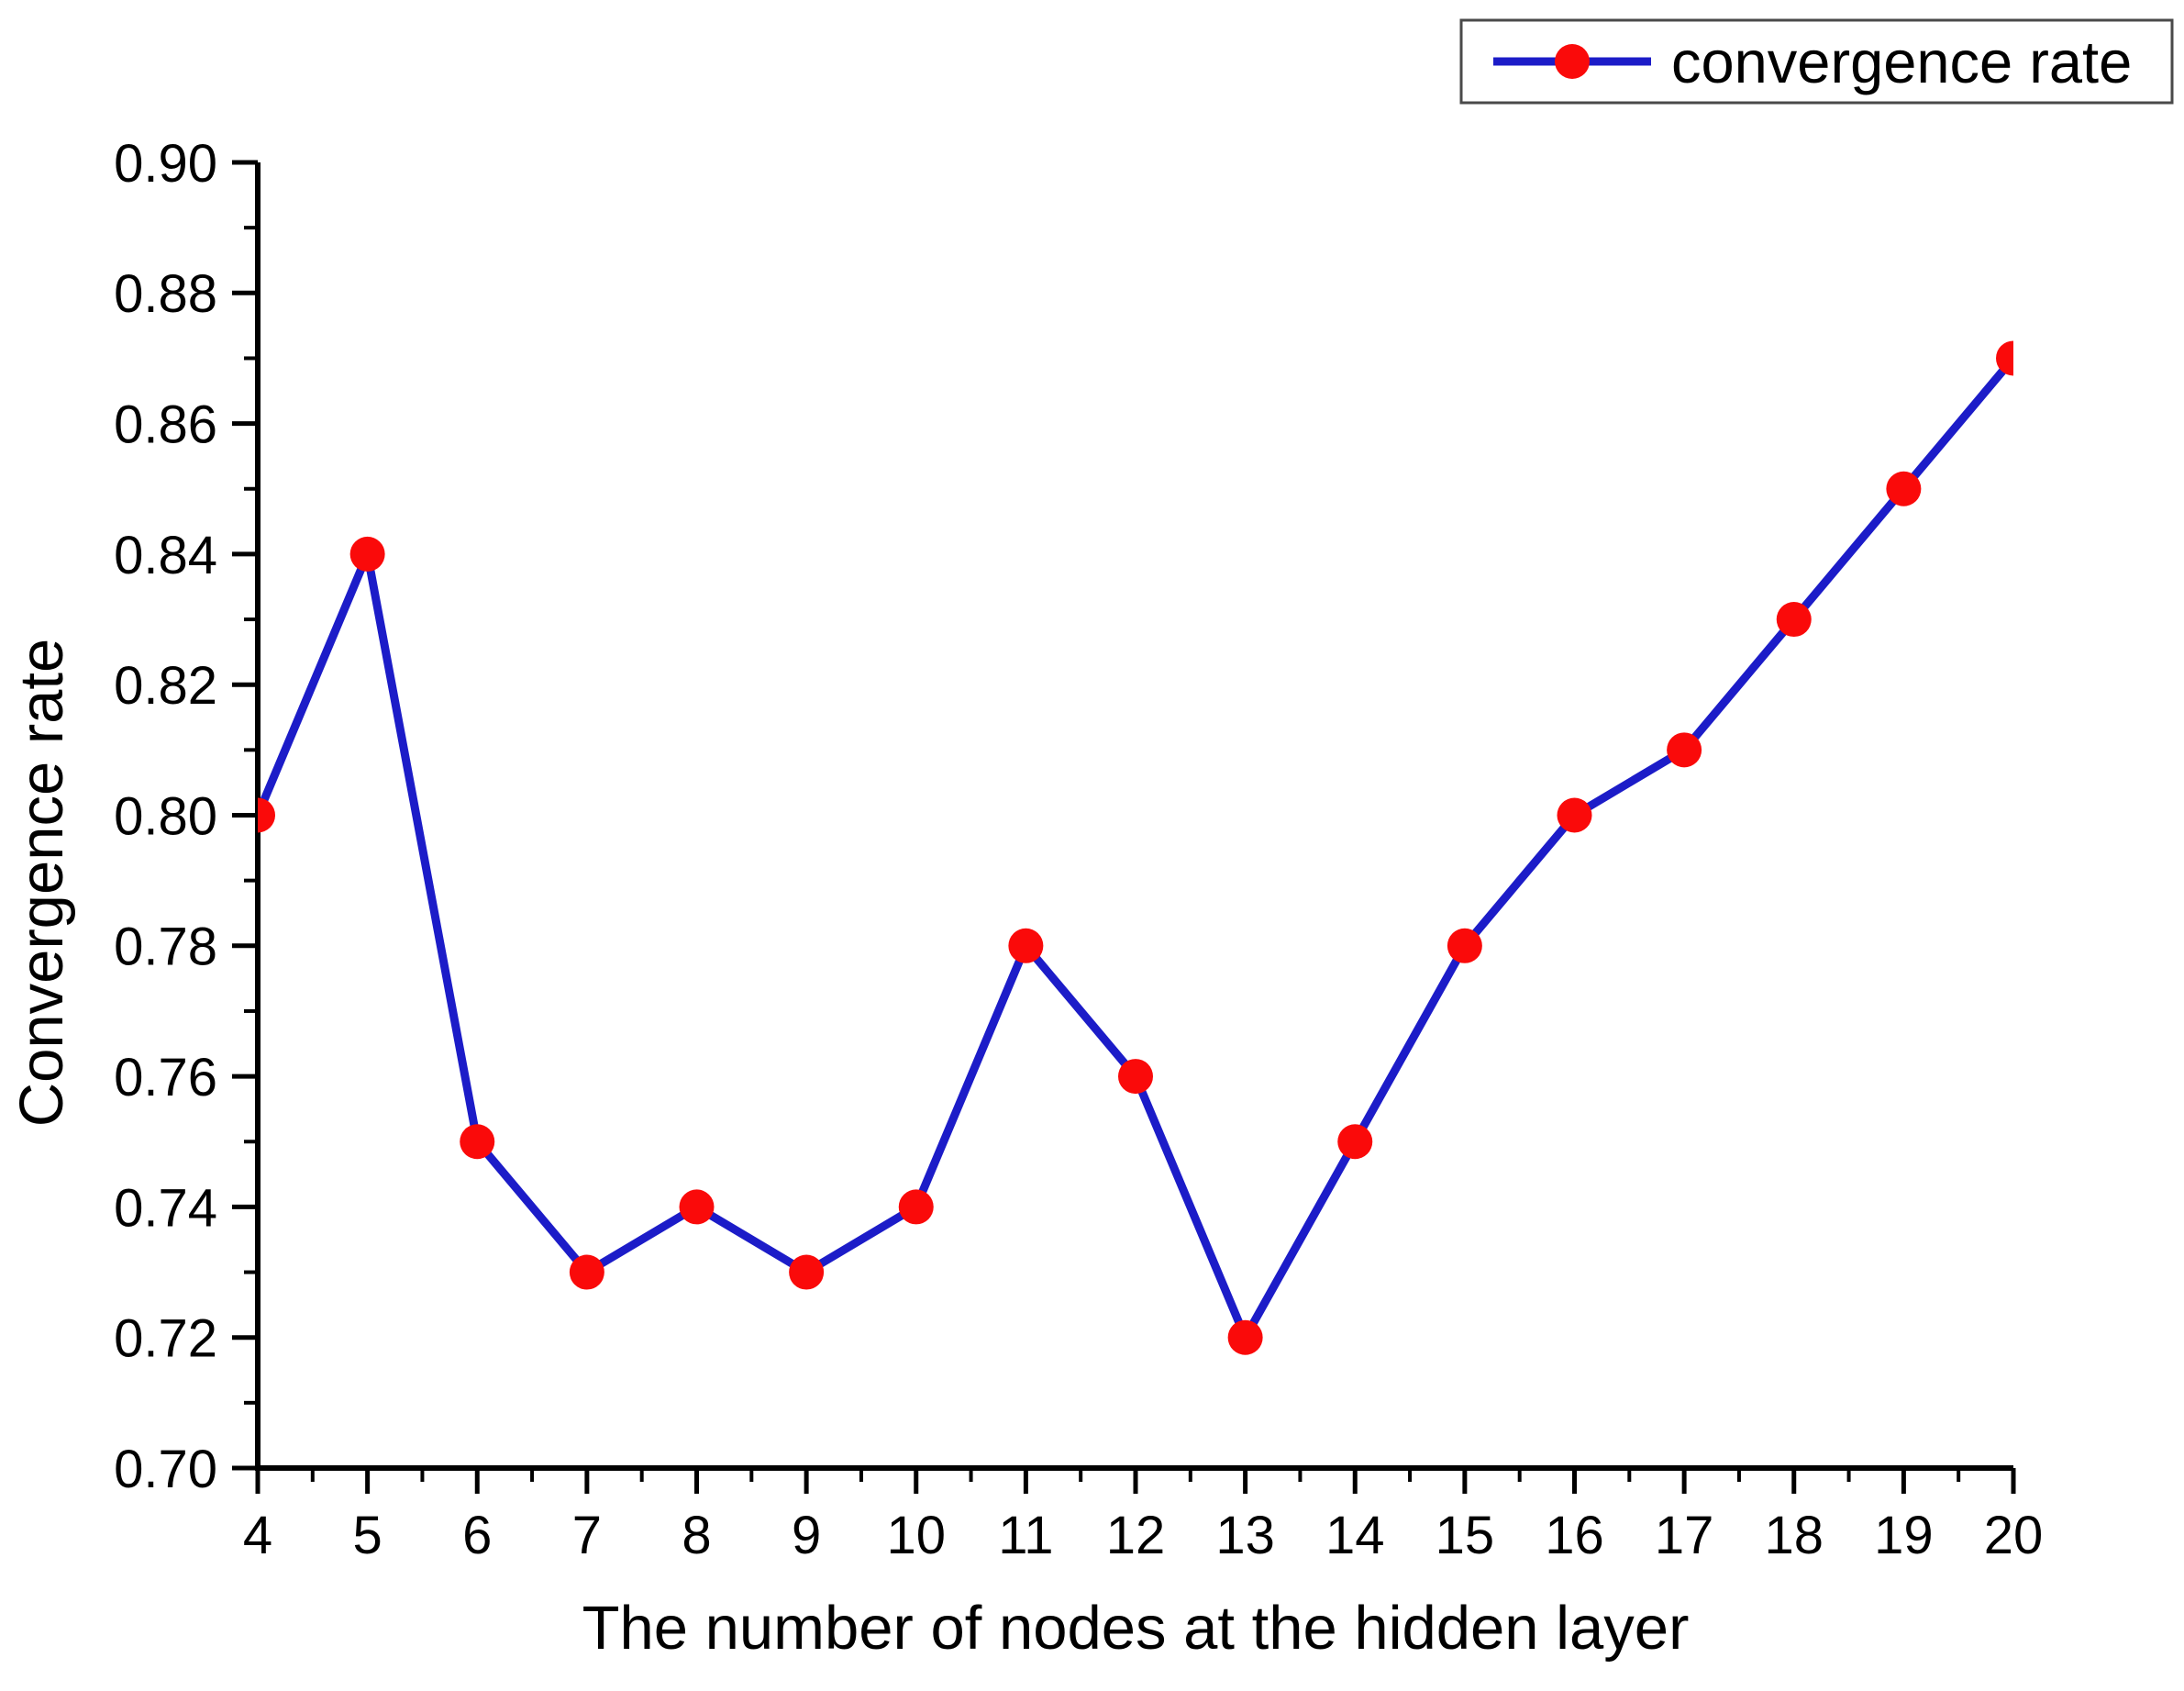  I want to click on y-tick-label: 0.84, so click(165, 555).